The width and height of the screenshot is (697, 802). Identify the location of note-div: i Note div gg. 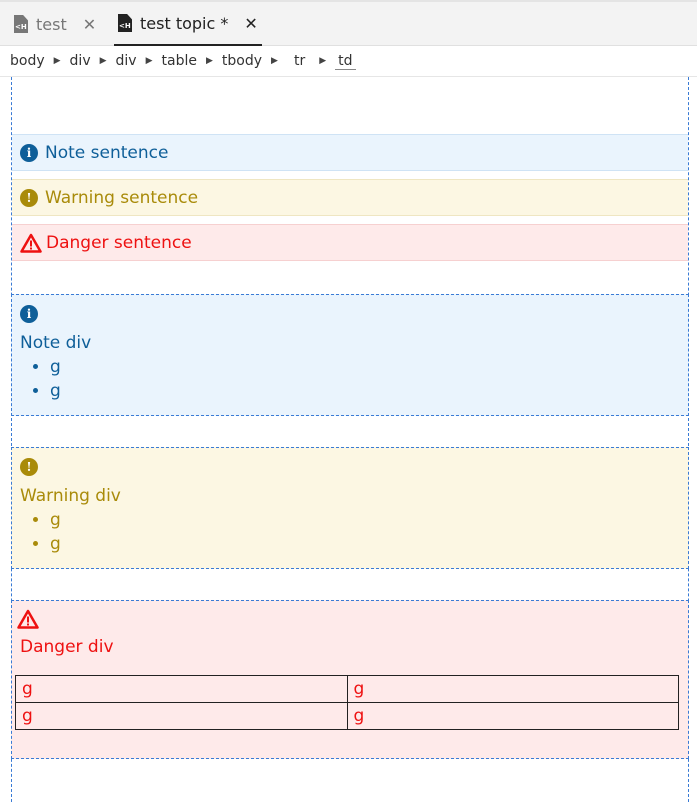
(350, 355).